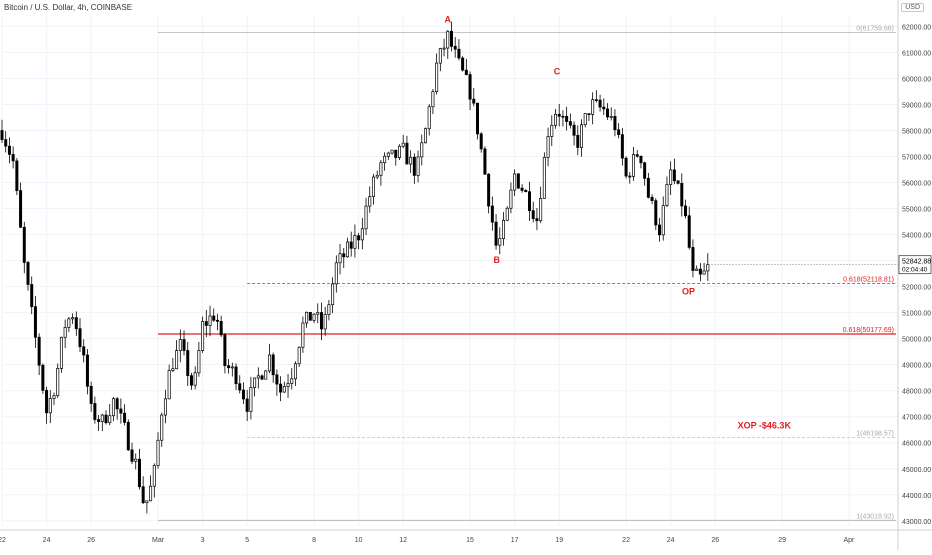 Image resolution: width=932 pixels, height=555 pixels. Describe the element at coordinates (68, 7) in the screenshot. I see `symbol-title: Bitcoin / U.S. Dollar, 4h, COINBASE` at that location.